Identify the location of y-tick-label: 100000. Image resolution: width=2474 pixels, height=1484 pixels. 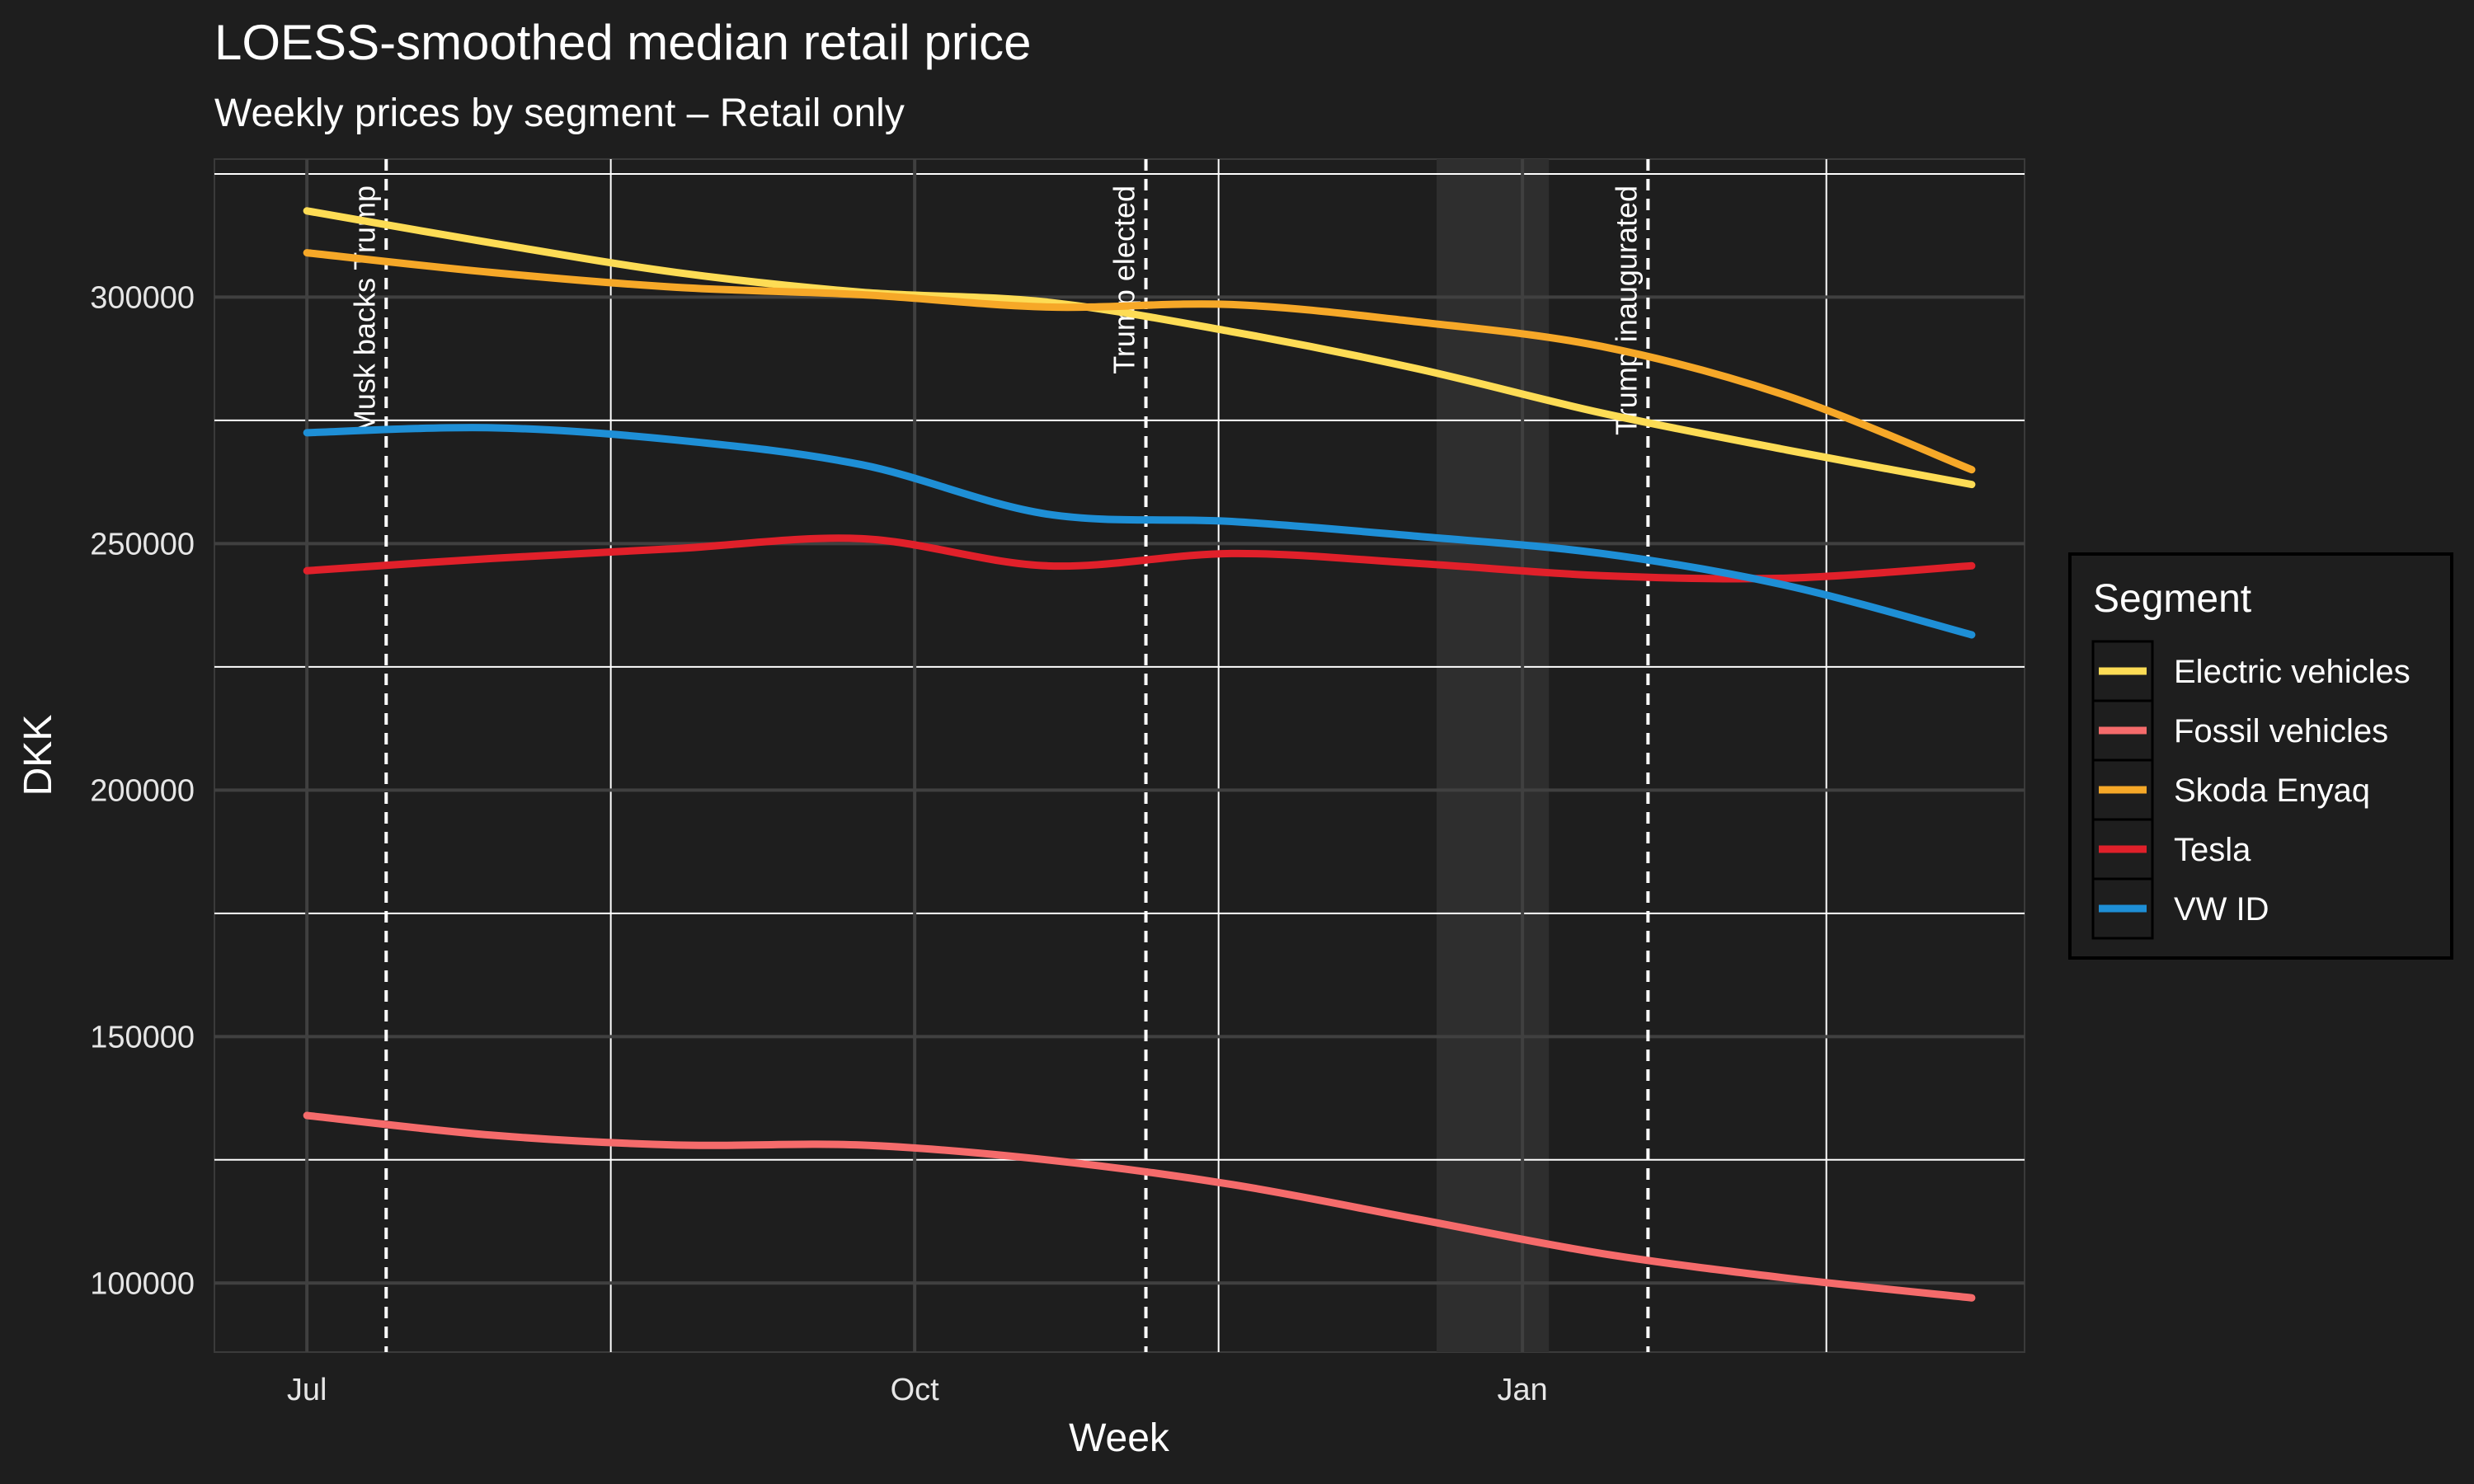
(142, 1283).